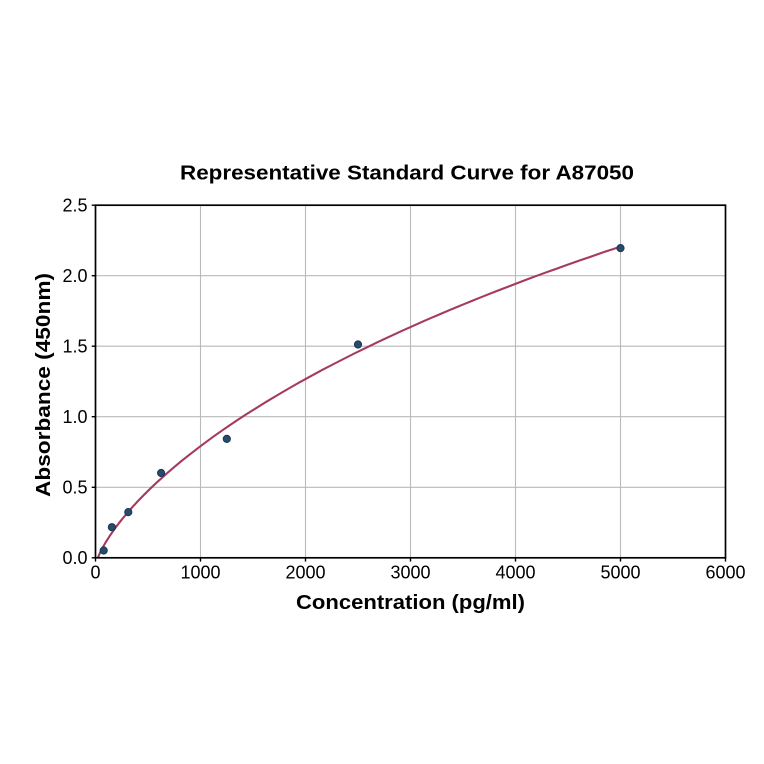 The image size is (764, 764). What do you see at coordinates (74, 488) in the screenshot?
I see `svg-text: 0.5` at bounding box center [74, 488].